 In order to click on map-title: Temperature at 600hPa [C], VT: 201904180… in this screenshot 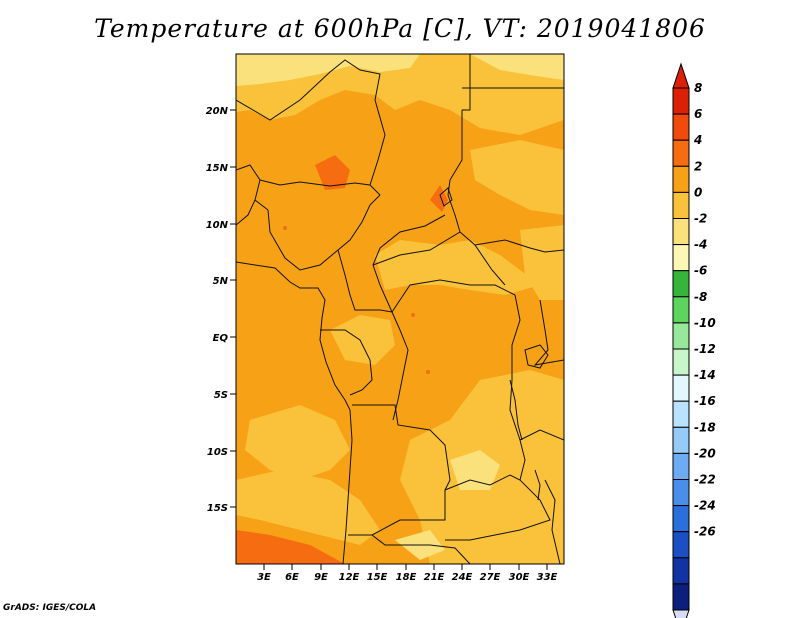, I will do `click(400, 28)`.